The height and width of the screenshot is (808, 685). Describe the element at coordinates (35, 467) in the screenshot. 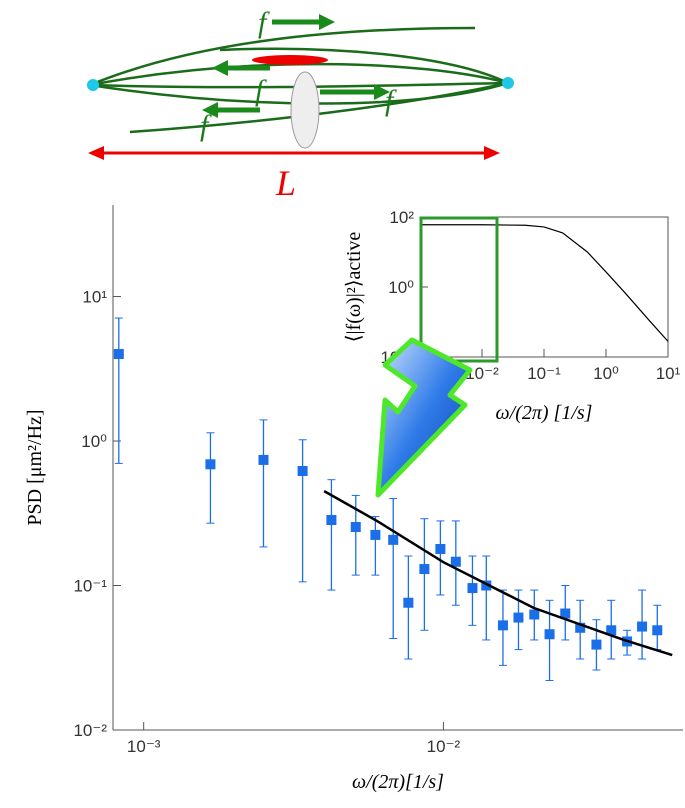

I see `y-axis-label: PSD [μm²/Hz]` at that location.